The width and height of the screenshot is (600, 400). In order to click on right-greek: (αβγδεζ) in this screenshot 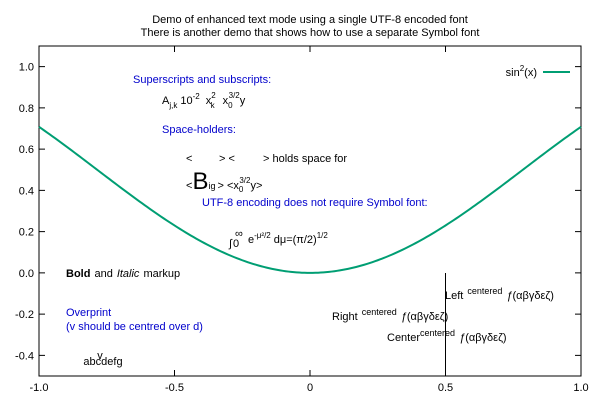, I will do `click(427, 317)`.